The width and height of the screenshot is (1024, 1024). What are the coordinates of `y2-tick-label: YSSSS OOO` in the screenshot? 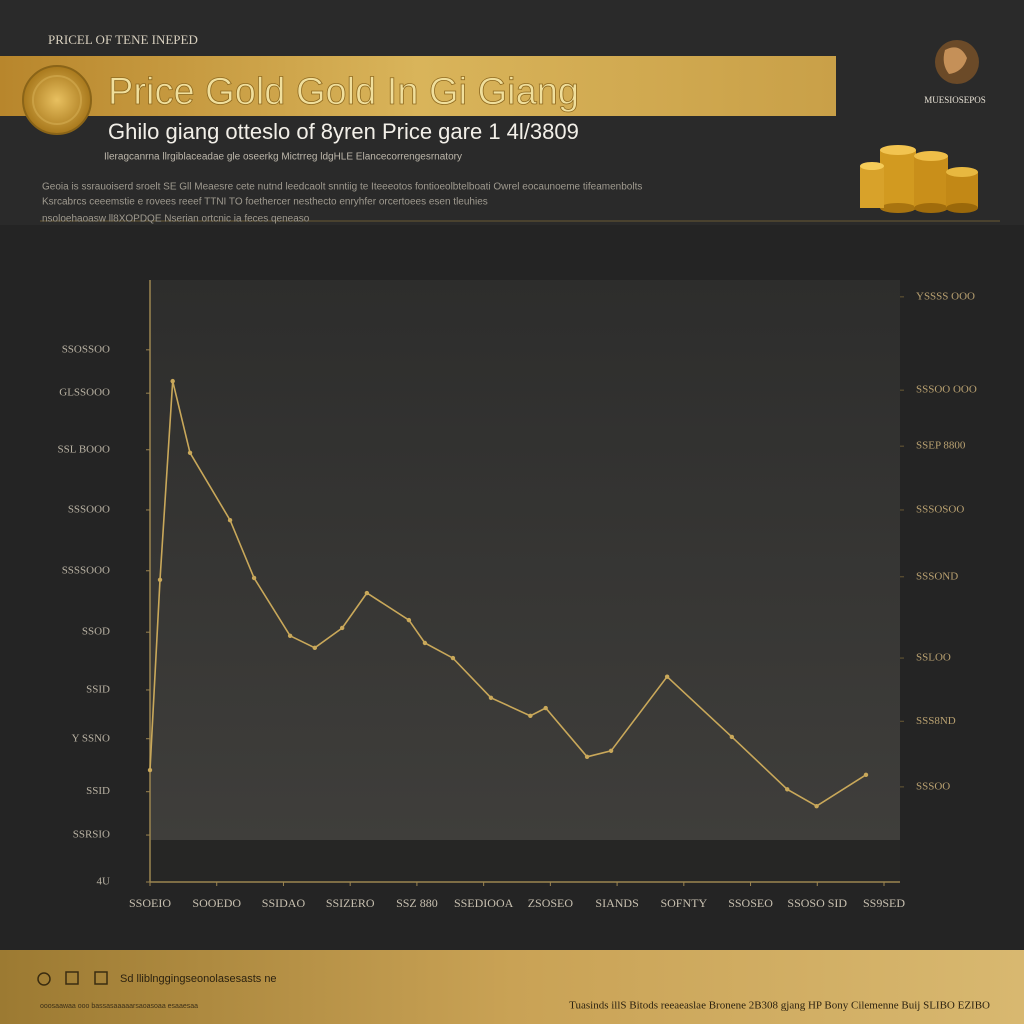 It's located at (945, 296).